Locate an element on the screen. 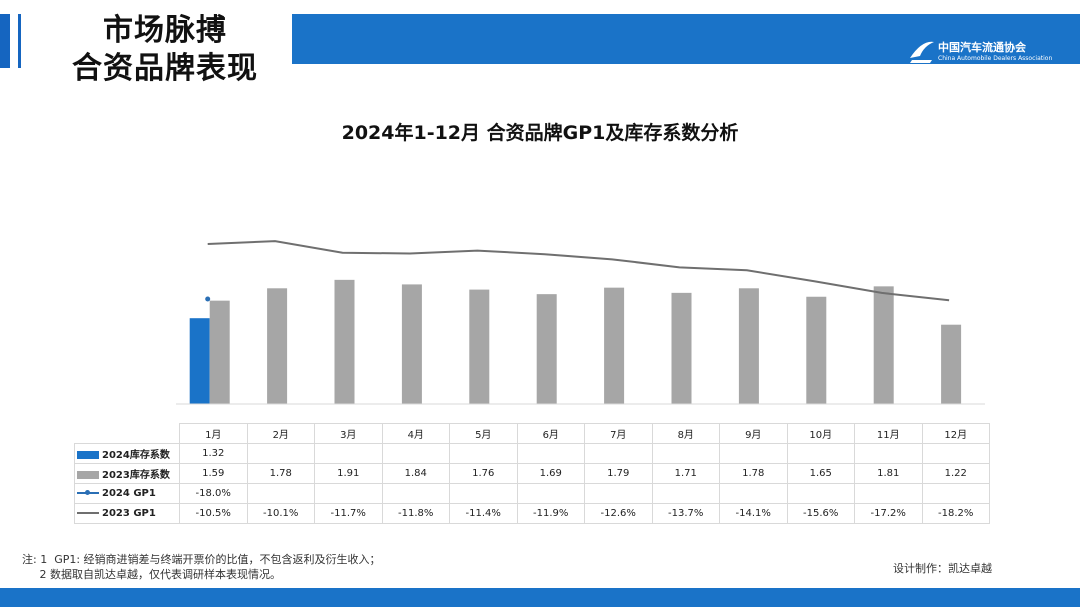 This screenshot has width=1080, height=607. month-label: 1月 is located at coordinates (213, 433).